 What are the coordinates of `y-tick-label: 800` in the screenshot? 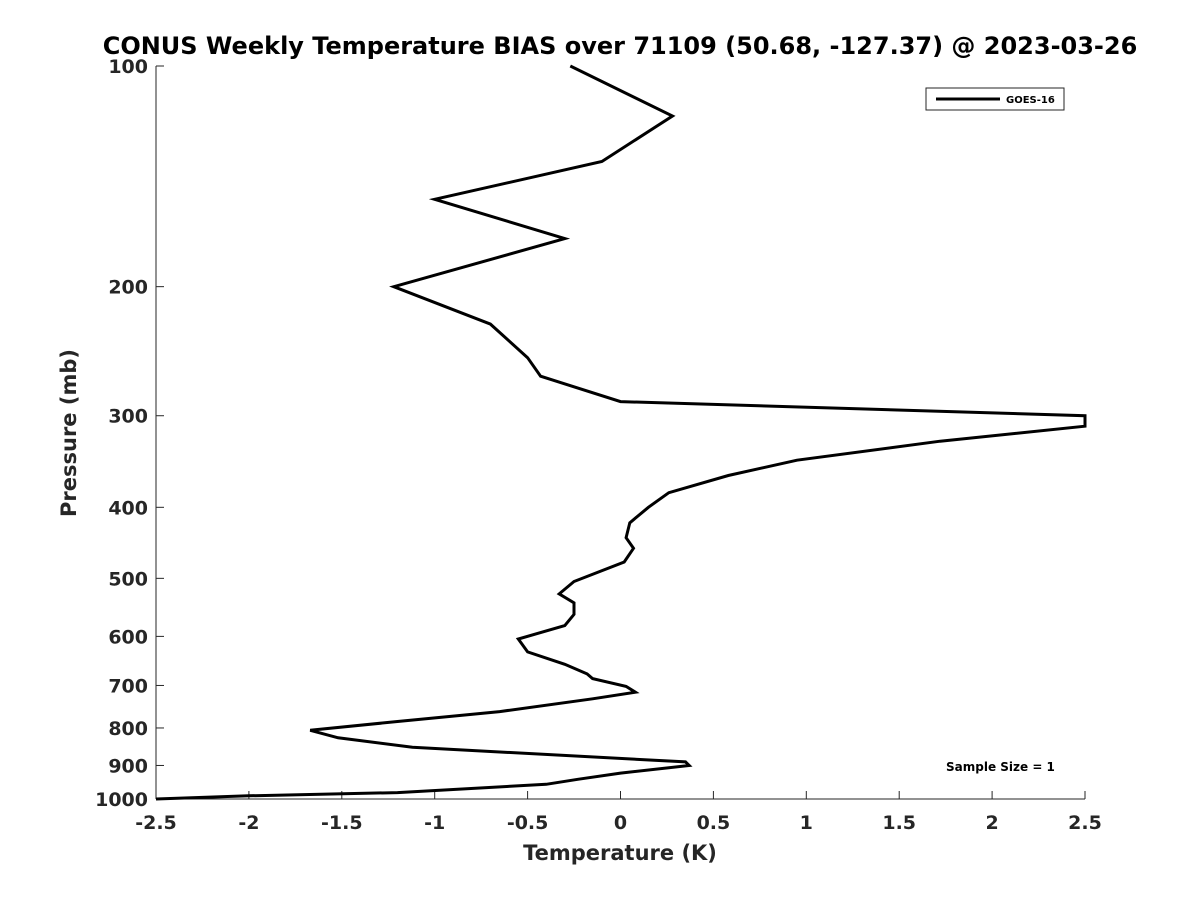 It's located at (128, 729).